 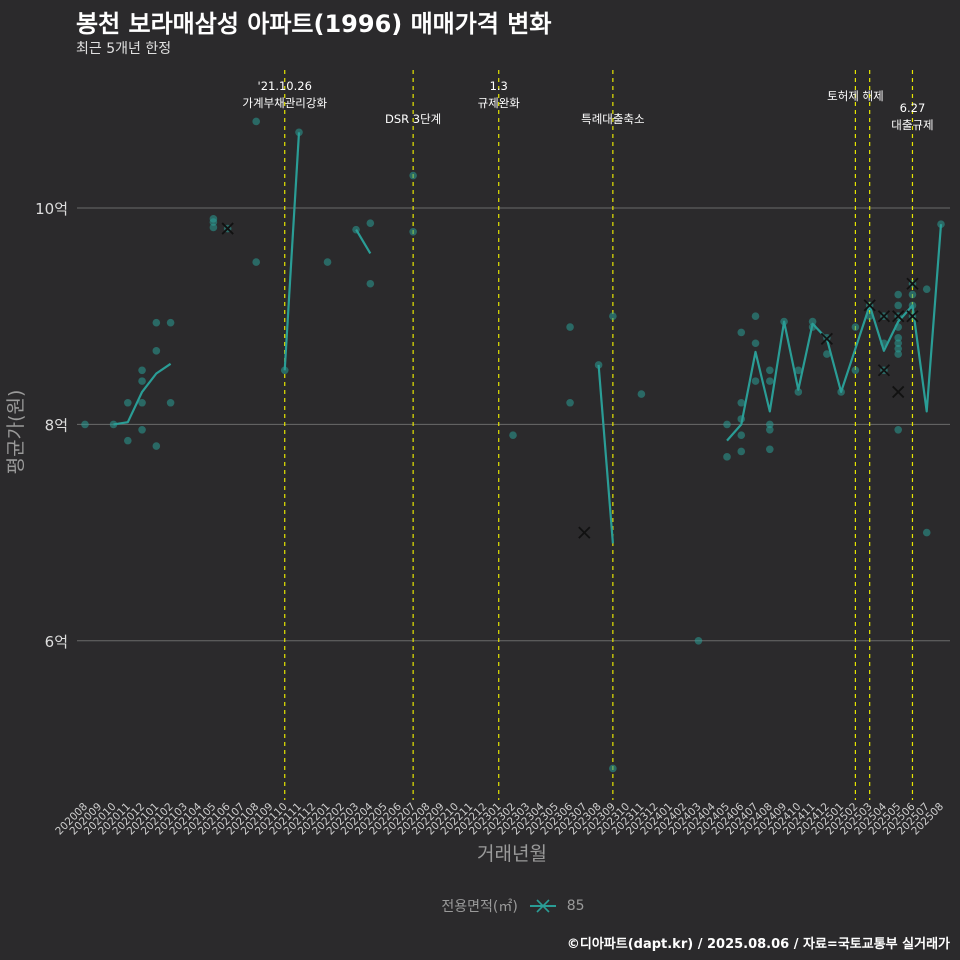 What do you see at coordinates (56, 425) in the screenshot?
I see `y-tick-label: 8억` at bounding box center [56, 425].